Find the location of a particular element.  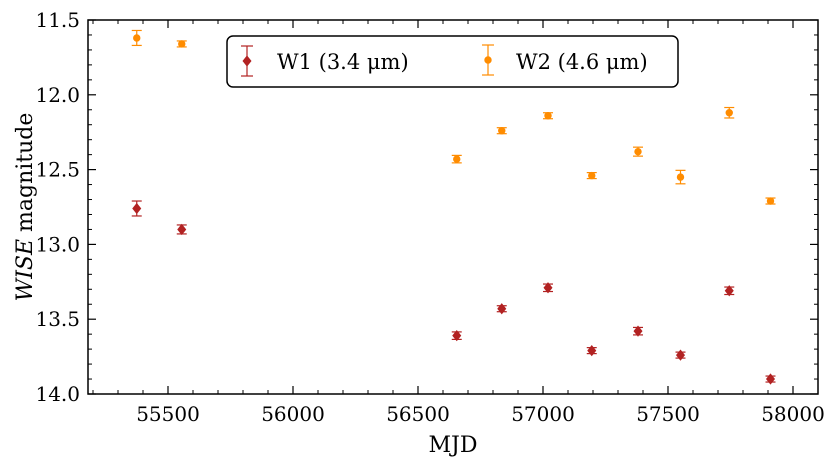

legend-box is located at coordinates (452, 61).